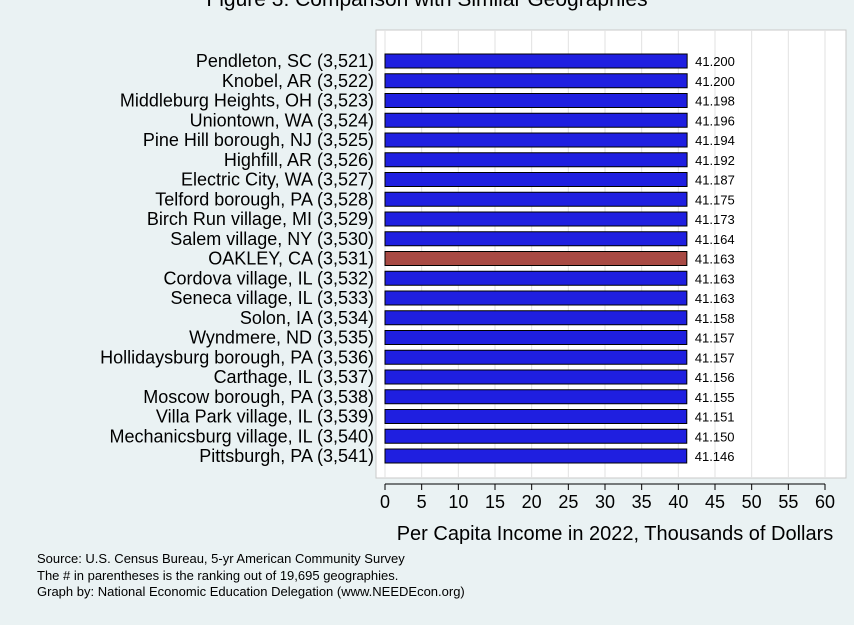  What do you see at coordinates (258, 140) in the screenshot?
I see `category-label: Pine Hill borough, NJ (3,525)` at bounding box center [258, 140].